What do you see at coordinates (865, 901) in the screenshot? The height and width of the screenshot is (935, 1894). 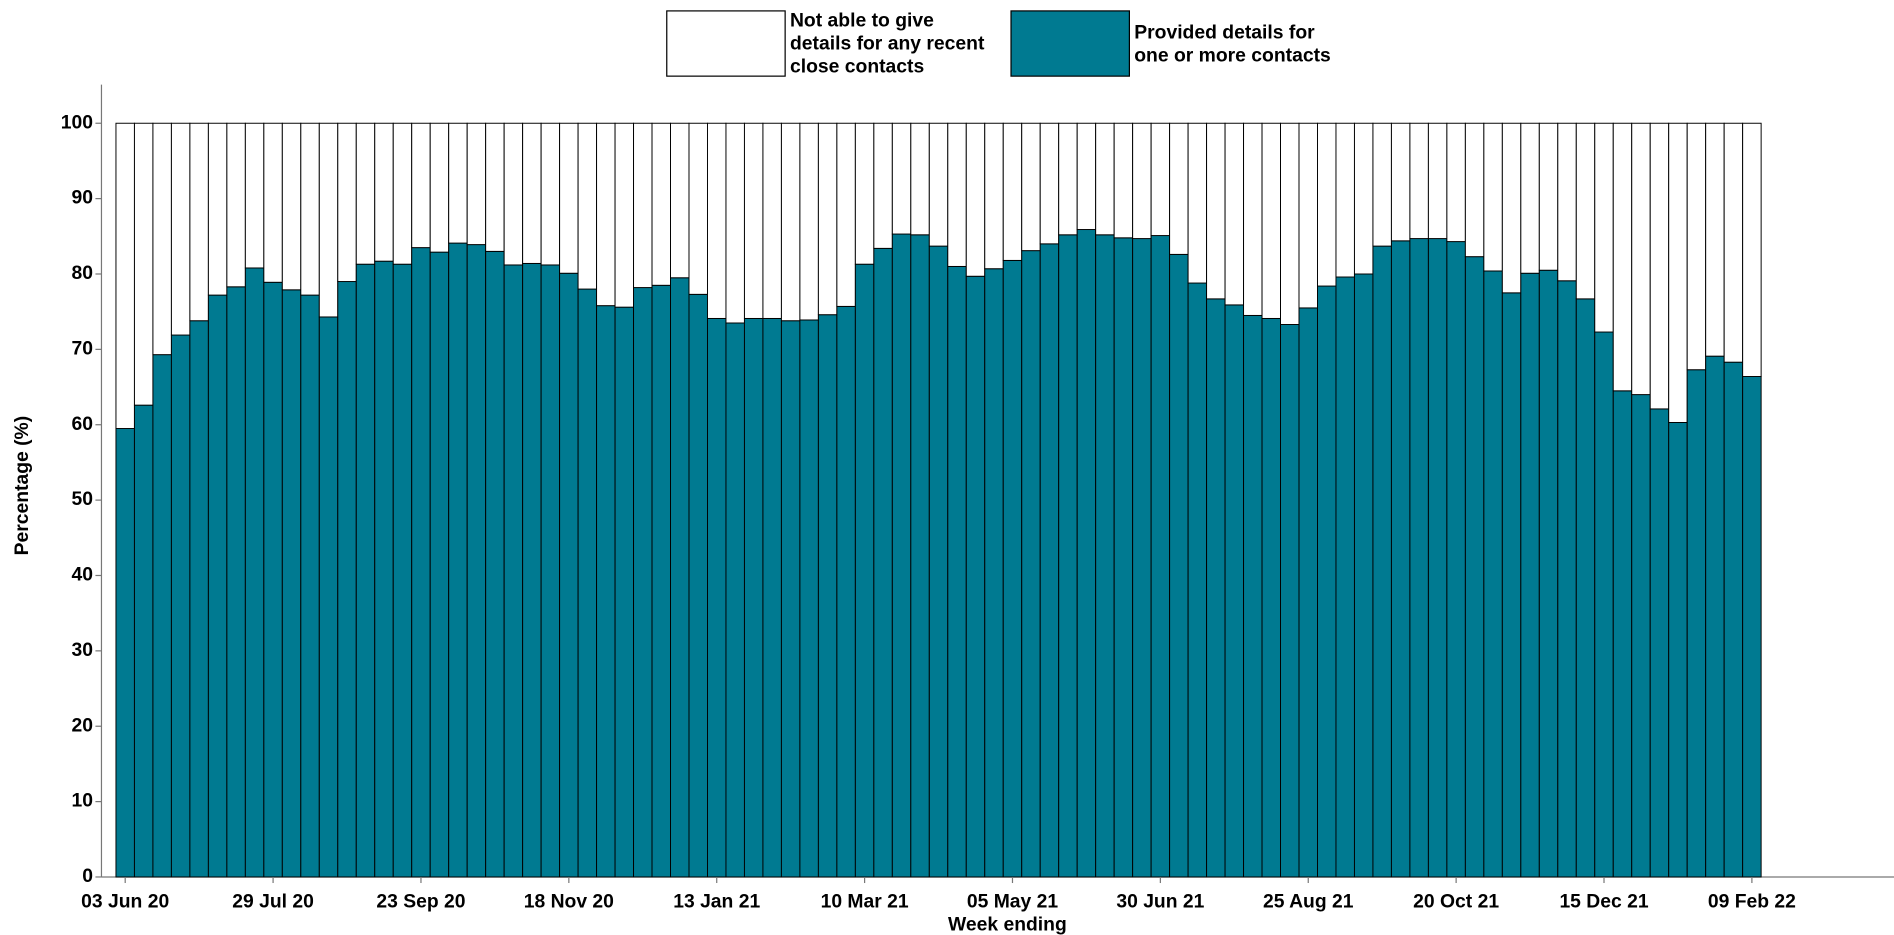 I see `x-tick-label: 10 Mar 21` at bounding box center [865, 901].